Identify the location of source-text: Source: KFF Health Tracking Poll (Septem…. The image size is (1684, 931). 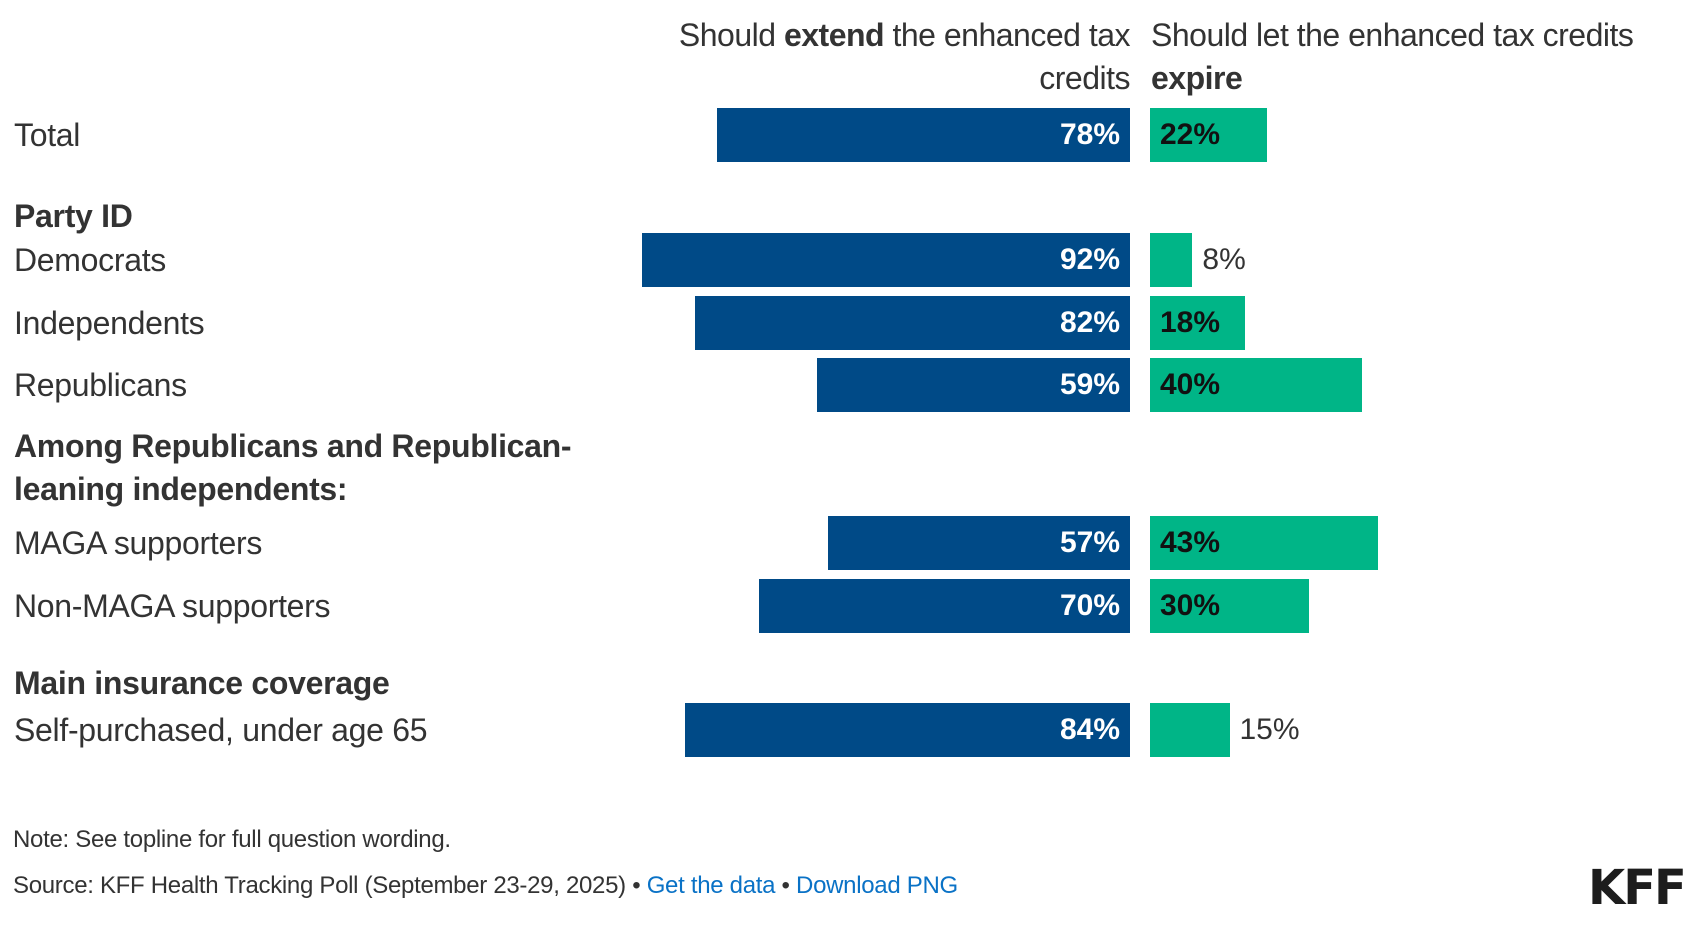
(319, 885).